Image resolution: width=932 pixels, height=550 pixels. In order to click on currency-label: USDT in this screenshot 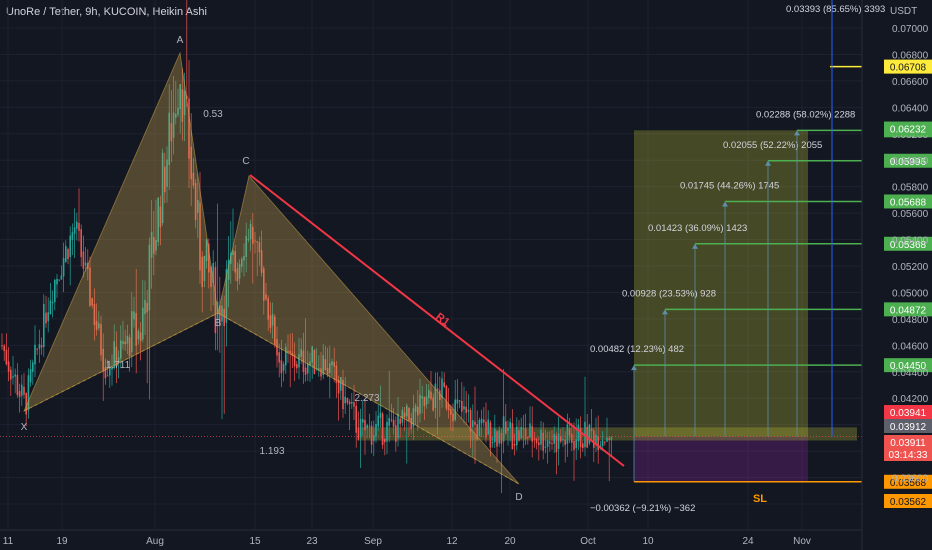, I will do `click(903, 11)`.